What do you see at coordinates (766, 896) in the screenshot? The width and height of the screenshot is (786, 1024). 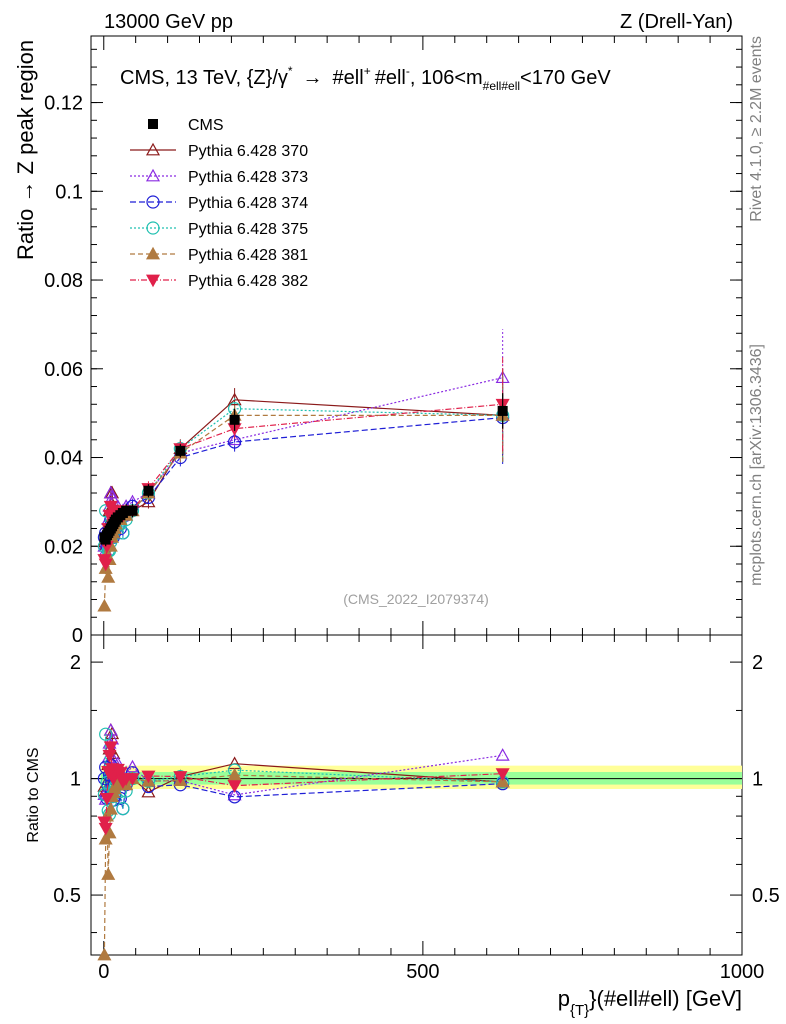 I see `ratio-tick-label-right: 0.5` at bounding box center [766, 896].